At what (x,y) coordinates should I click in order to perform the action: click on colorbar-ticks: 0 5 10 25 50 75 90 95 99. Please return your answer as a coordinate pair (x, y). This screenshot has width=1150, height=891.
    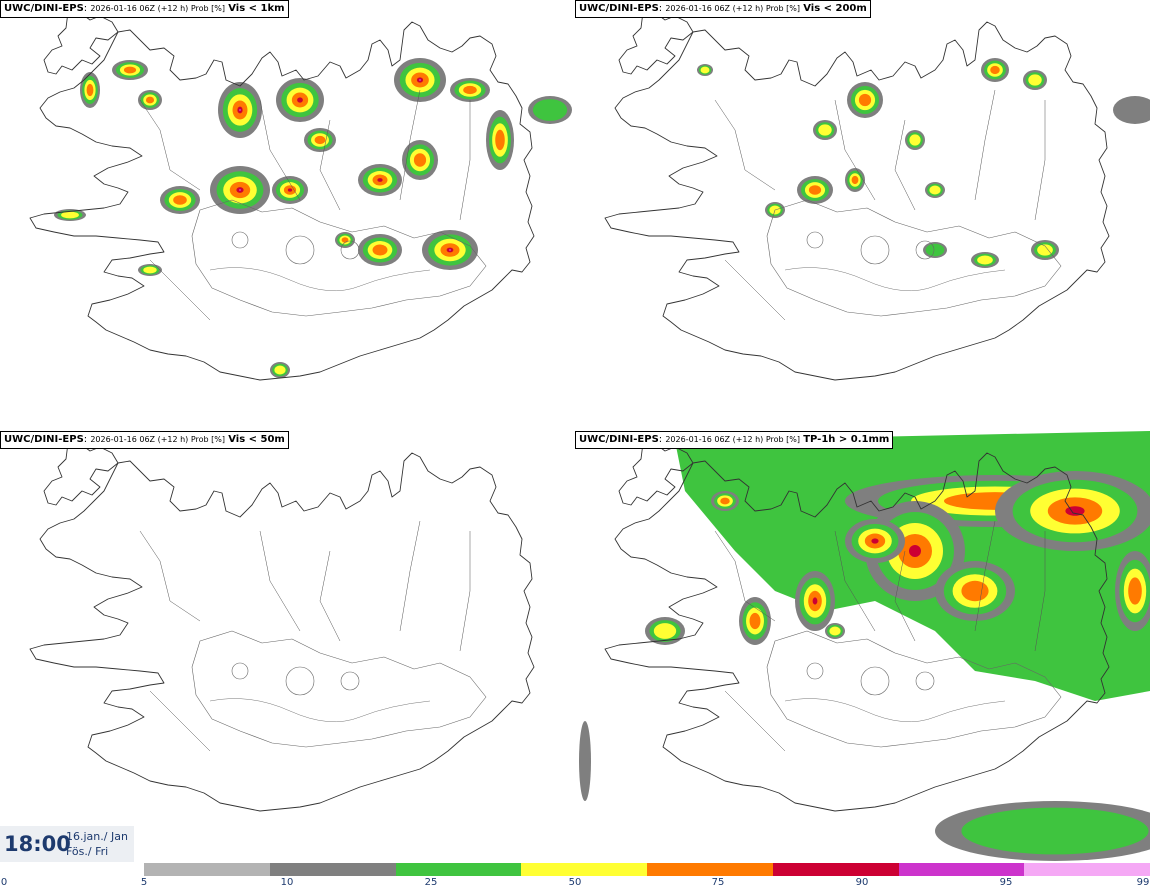
    Looking at the image, I should click on (575, 884).